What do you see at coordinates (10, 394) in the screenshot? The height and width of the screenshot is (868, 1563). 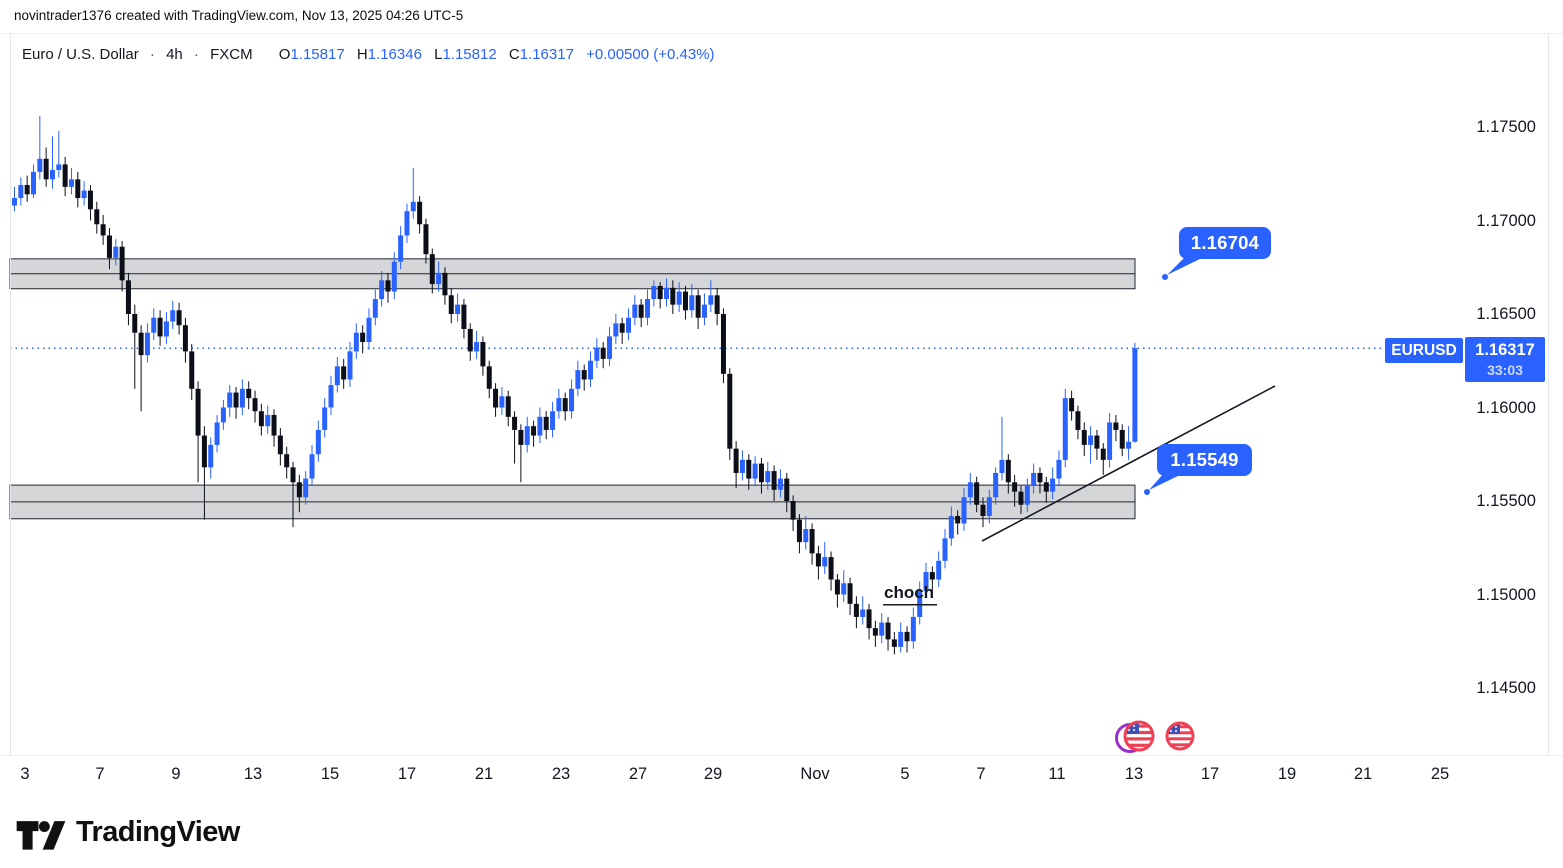 I see `pane-left-border` at bounding box center [10, 394].